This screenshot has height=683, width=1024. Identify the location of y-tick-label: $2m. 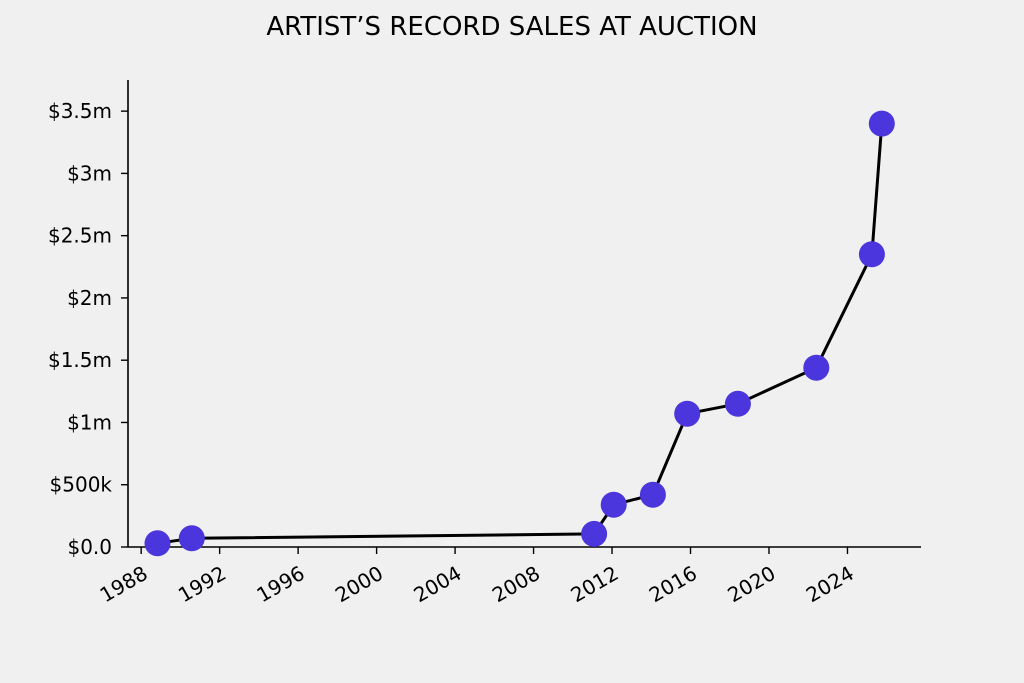
(89, 298).